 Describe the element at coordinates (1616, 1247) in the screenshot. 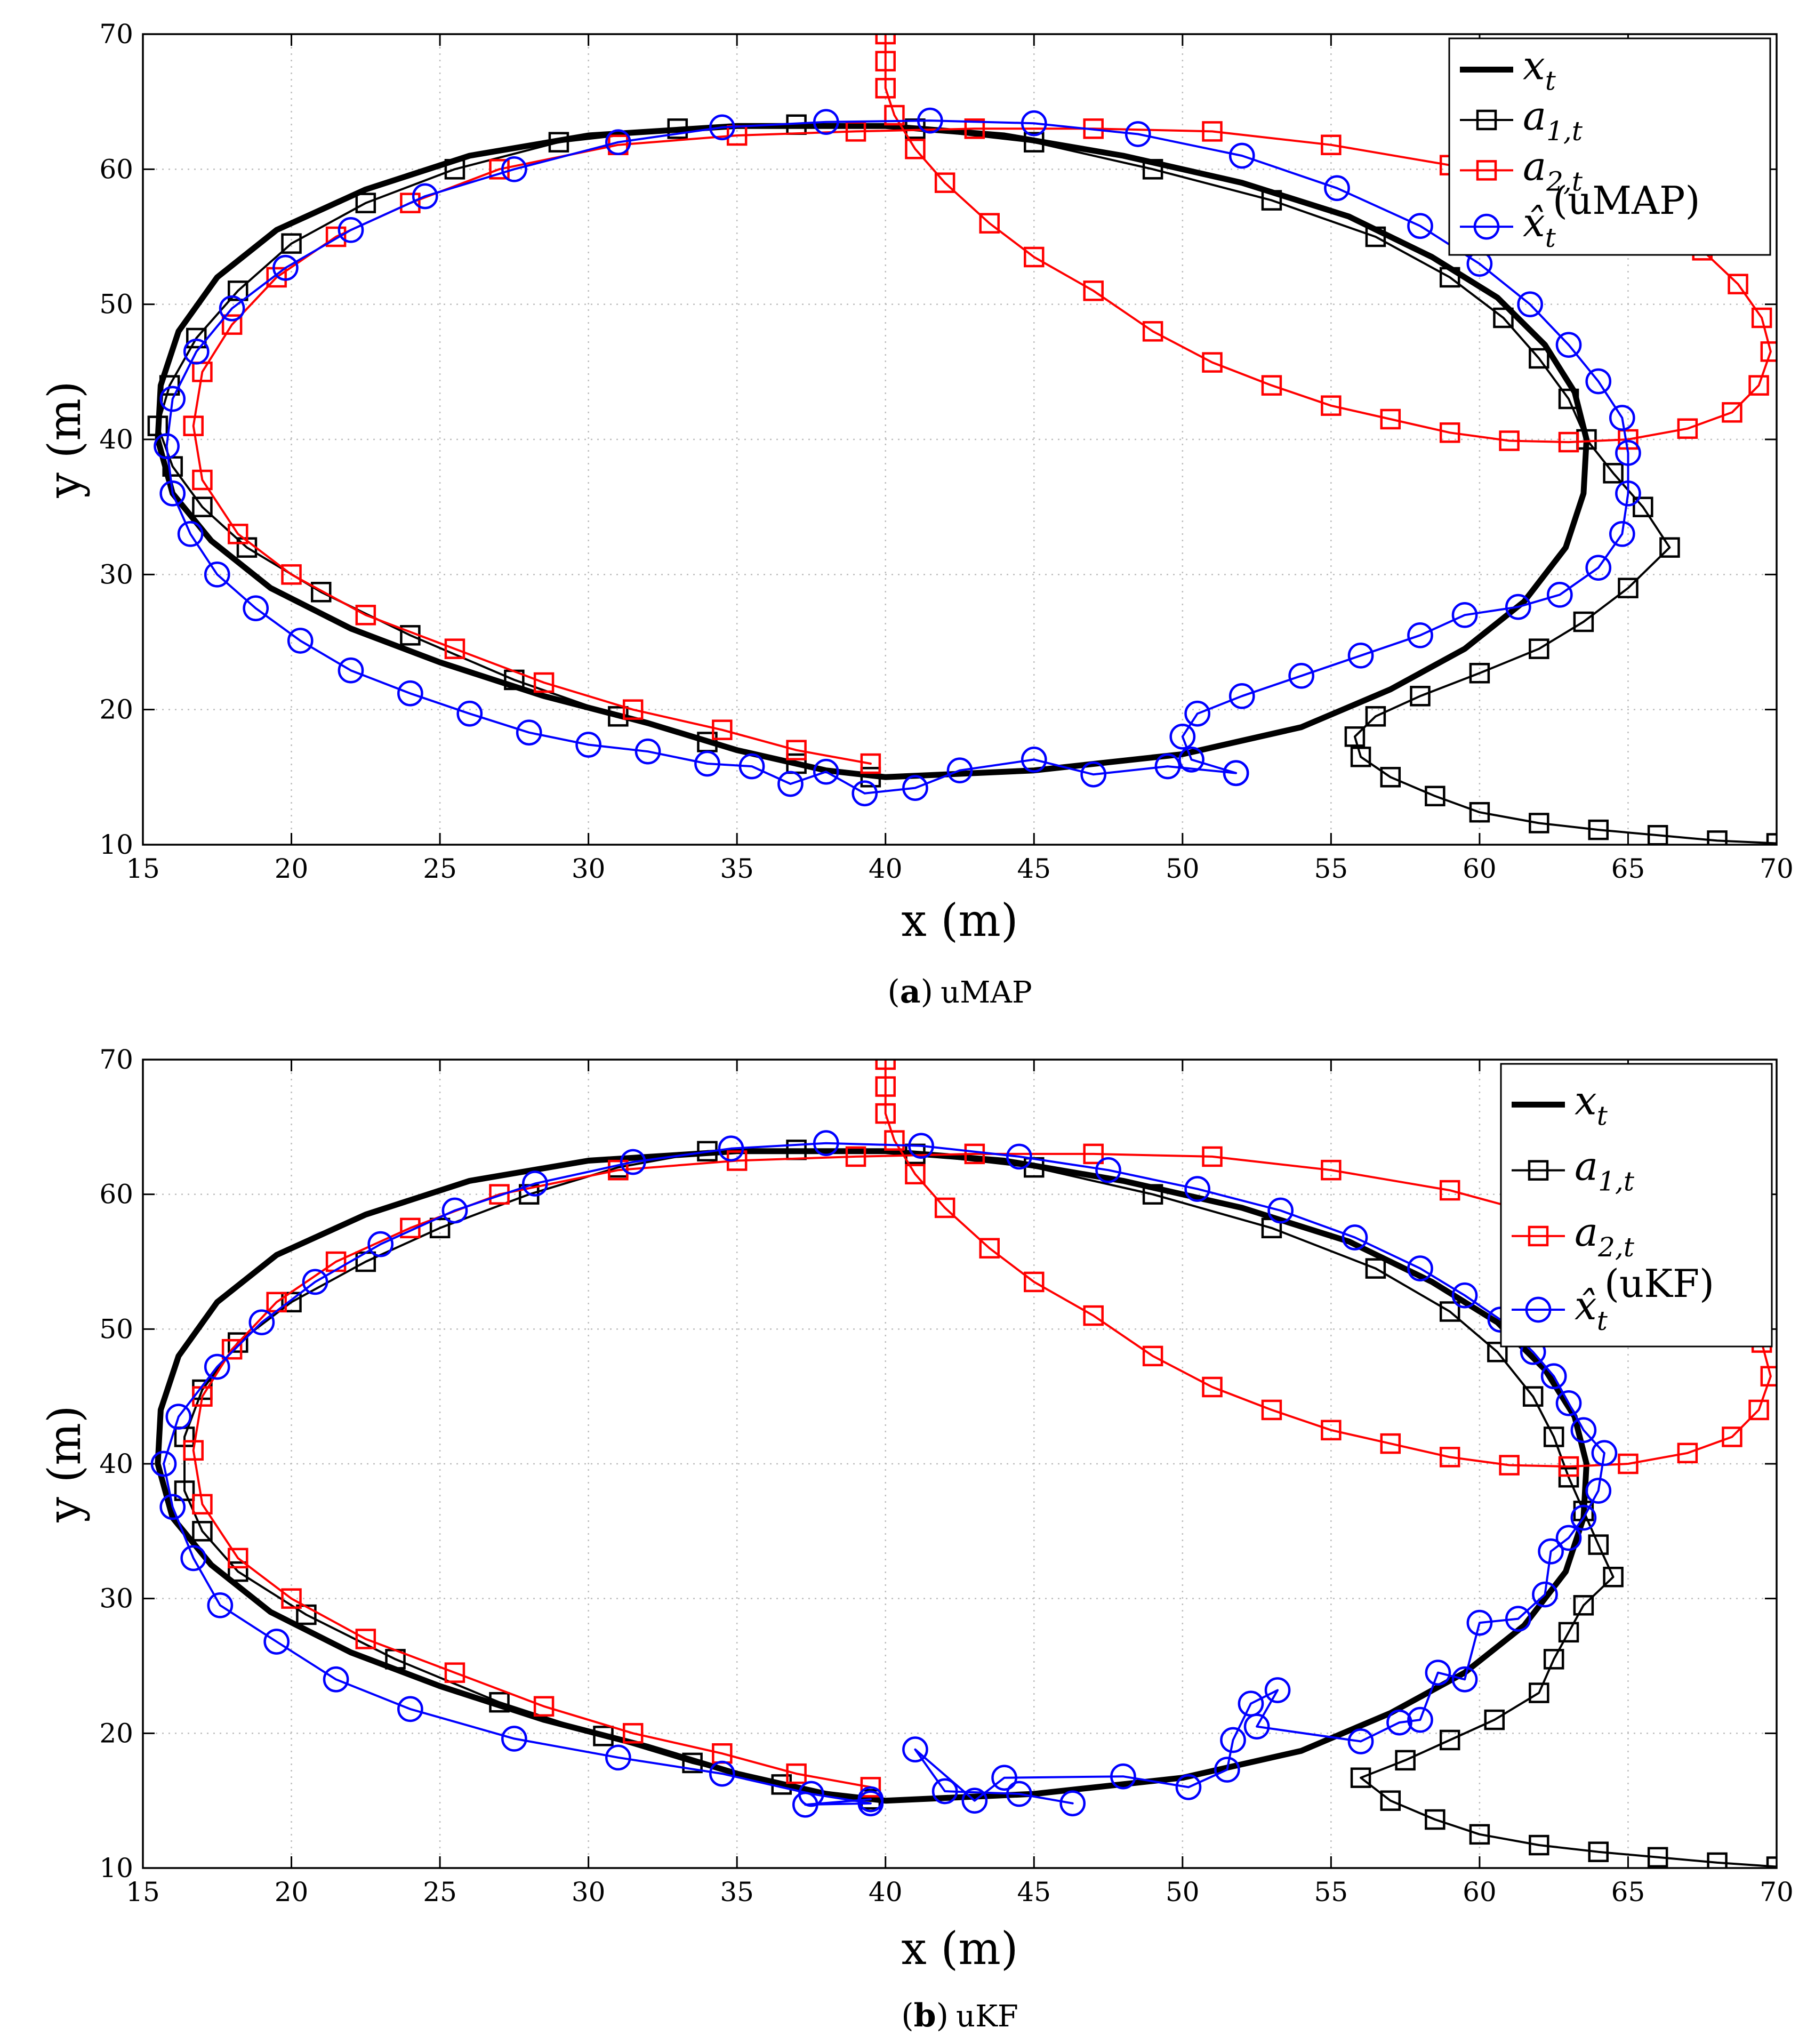

I see `legend-subscript: 2,t` at that location.